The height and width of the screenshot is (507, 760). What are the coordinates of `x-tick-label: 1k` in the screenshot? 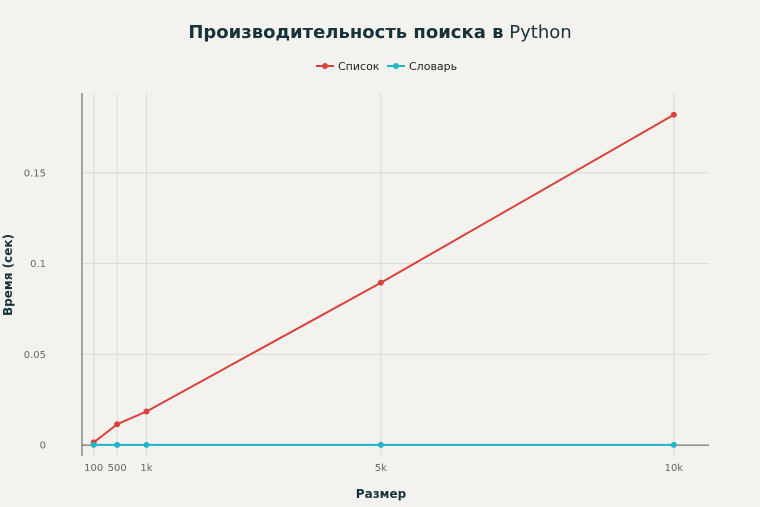 It's located at (146, 468).